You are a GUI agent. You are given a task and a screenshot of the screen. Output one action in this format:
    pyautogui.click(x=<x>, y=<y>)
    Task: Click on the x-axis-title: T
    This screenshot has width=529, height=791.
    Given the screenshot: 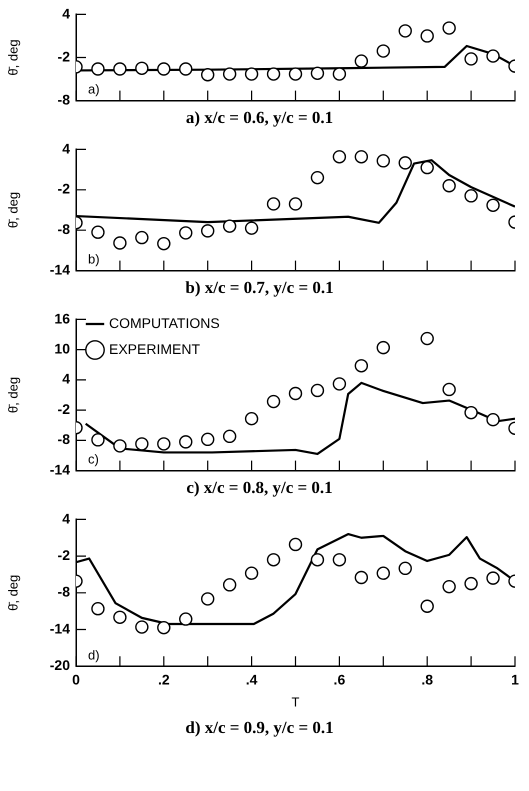 What is the action you would take?
    pyautogui.click(x=296, y=702)
    